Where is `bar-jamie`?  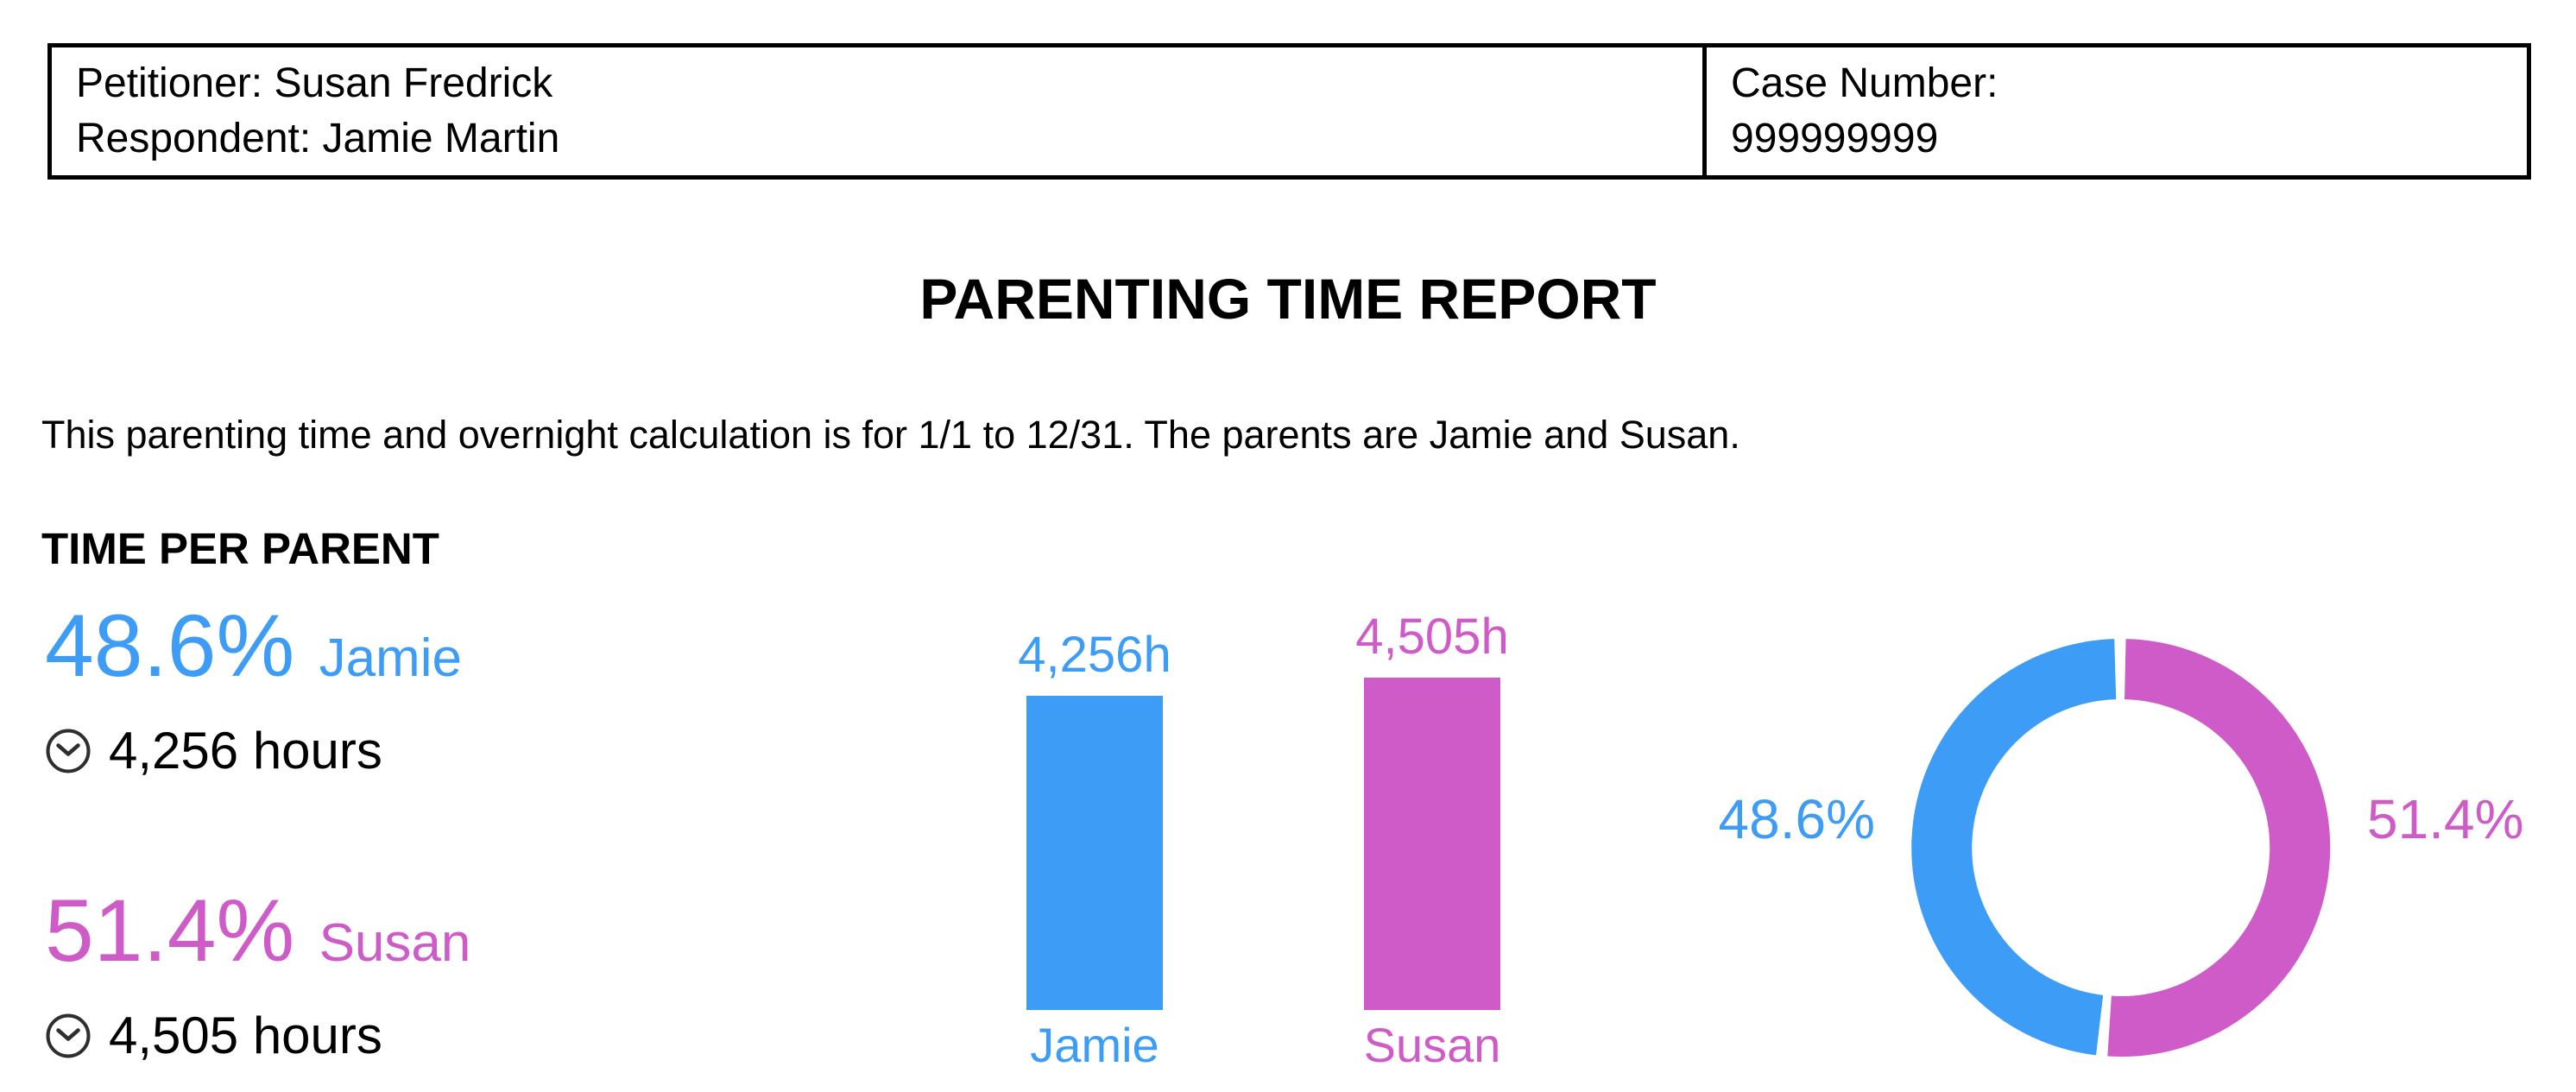
bar-jamie is located at coordinates (1094, 853).